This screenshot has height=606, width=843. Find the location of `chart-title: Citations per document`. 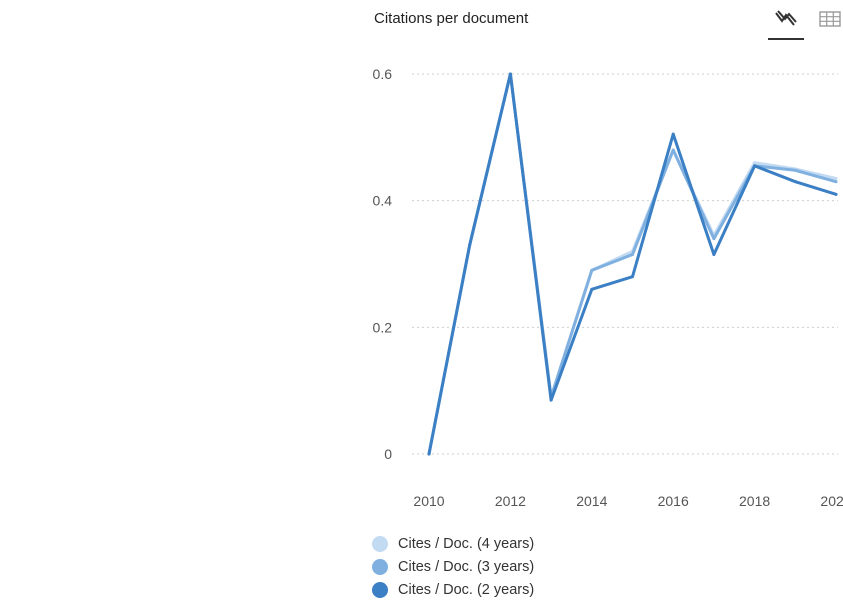

chart-title: Citations per document is located at coordinates (451, 18).